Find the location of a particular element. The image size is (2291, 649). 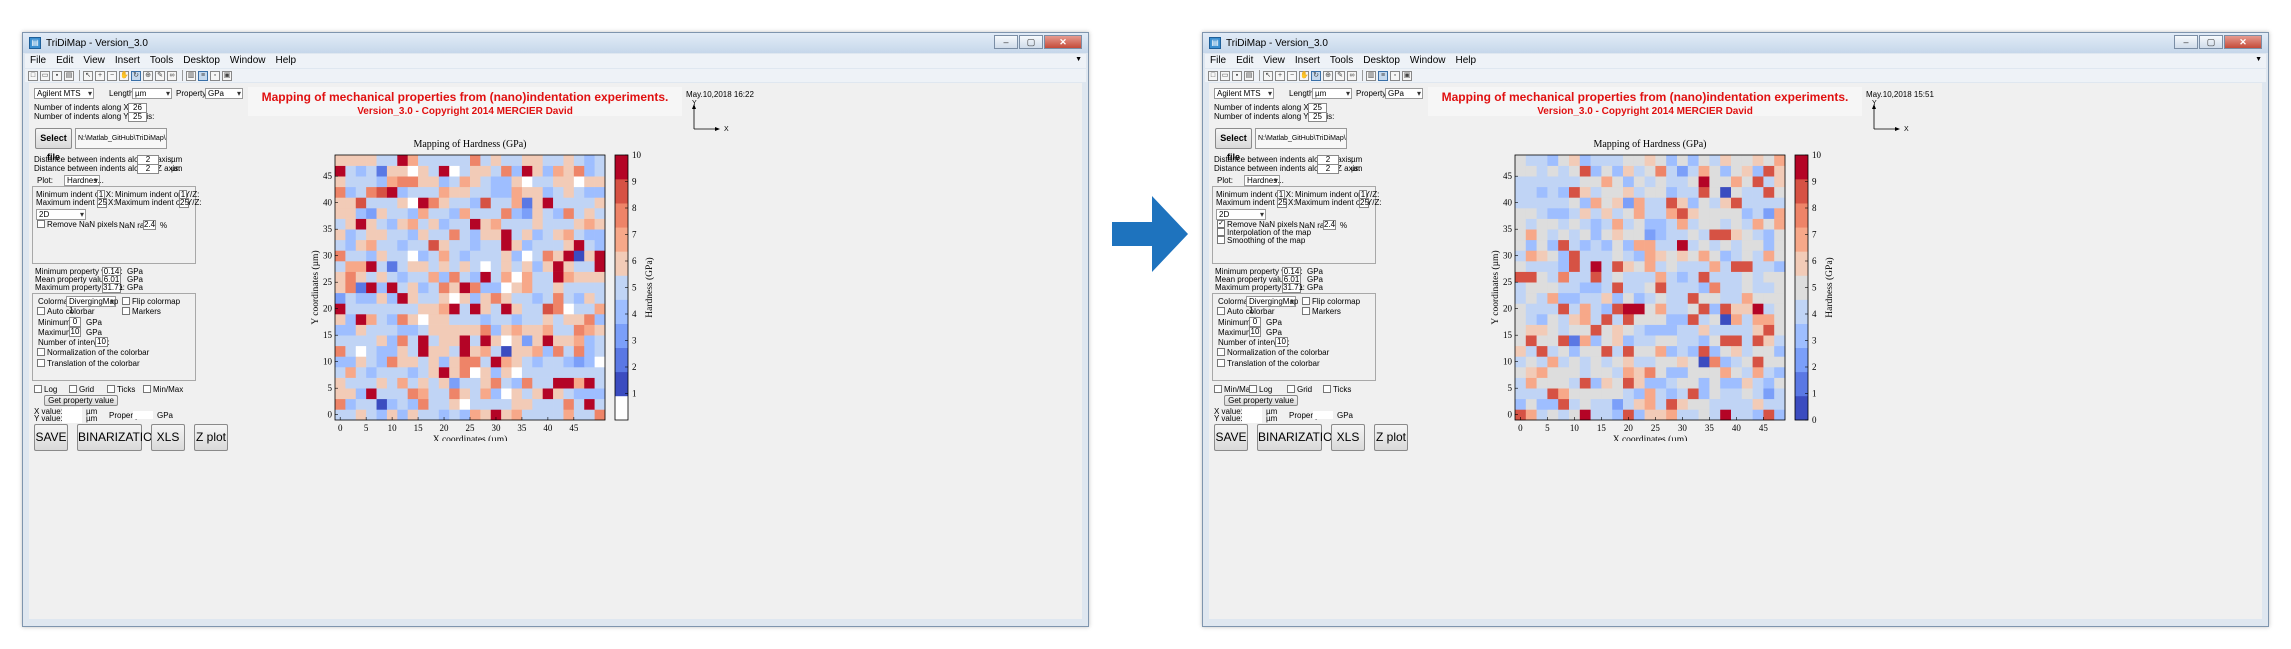

colormap-dropdown: DivergingMap 1 is located at coordinates (92, 305).